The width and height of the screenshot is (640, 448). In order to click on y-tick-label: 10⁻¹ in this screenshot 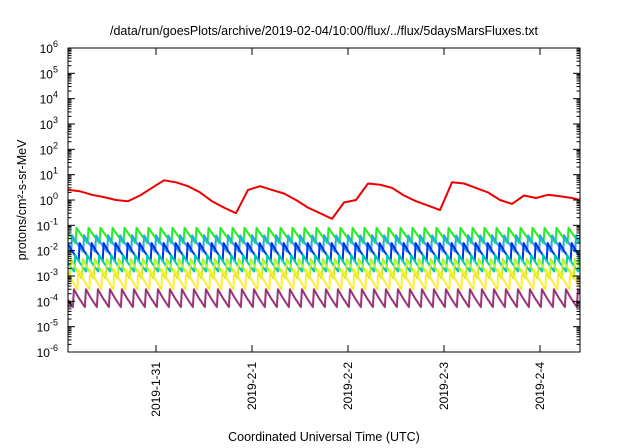, I will do `click(47, 224)`.